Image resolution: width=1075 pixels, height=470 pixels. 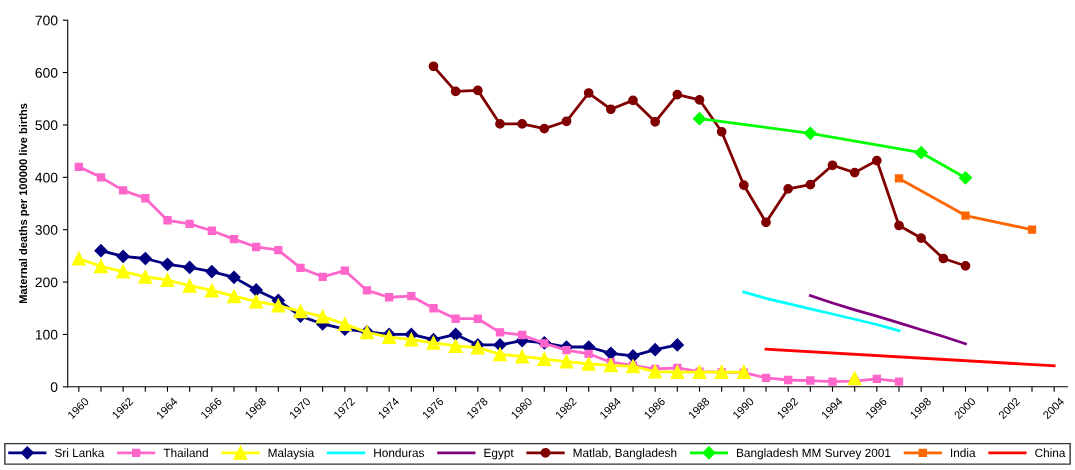 I want to click on y-tick-label: 700, so click(x=46, y=20).